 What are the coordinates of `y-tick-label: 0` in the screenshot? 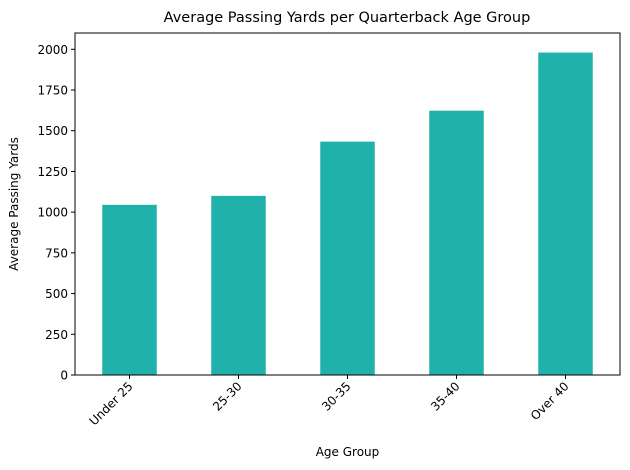 It's located at (64, 376).